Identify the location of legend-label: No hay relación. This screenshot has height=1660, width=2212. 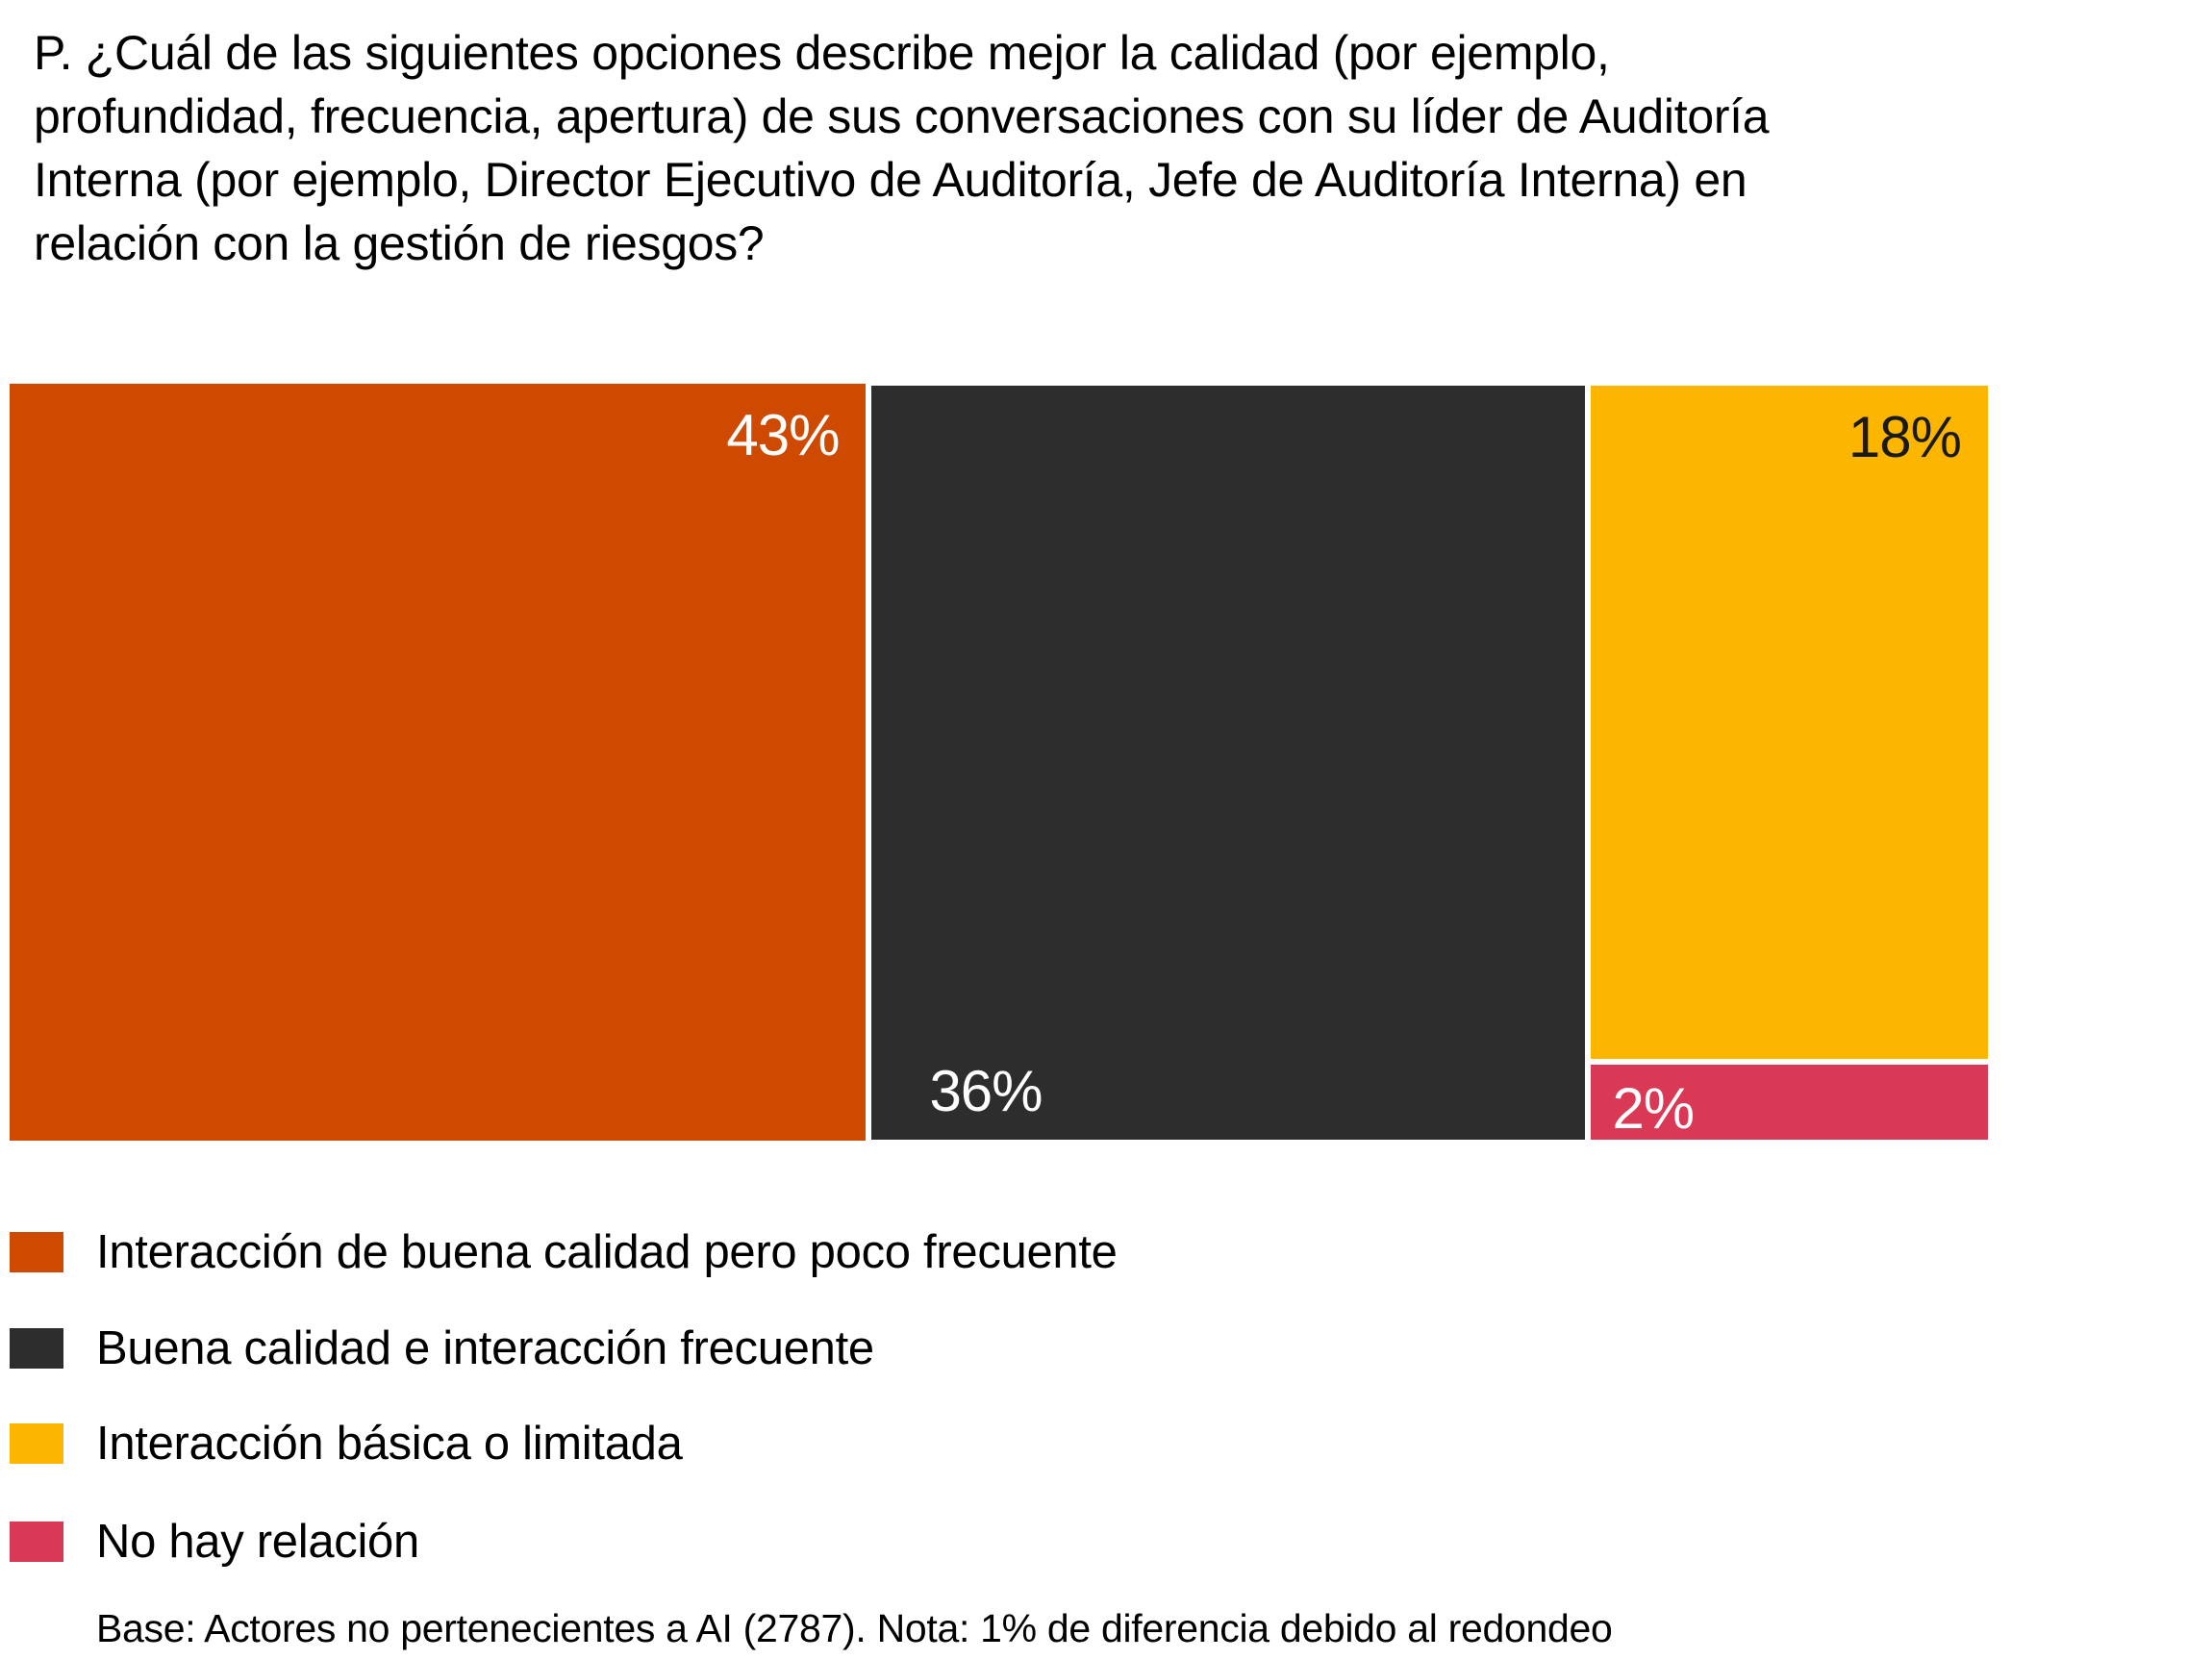
(257, 1542).